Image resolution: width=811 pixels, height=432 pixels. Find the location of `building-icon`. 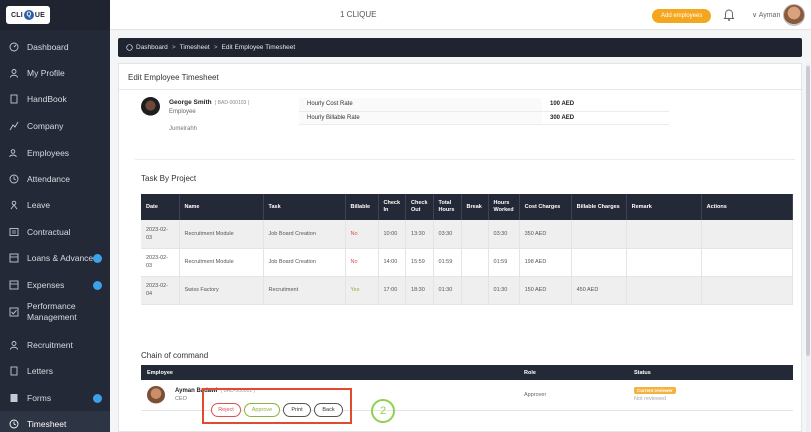

building-icon is located at coordinates (14, 126).